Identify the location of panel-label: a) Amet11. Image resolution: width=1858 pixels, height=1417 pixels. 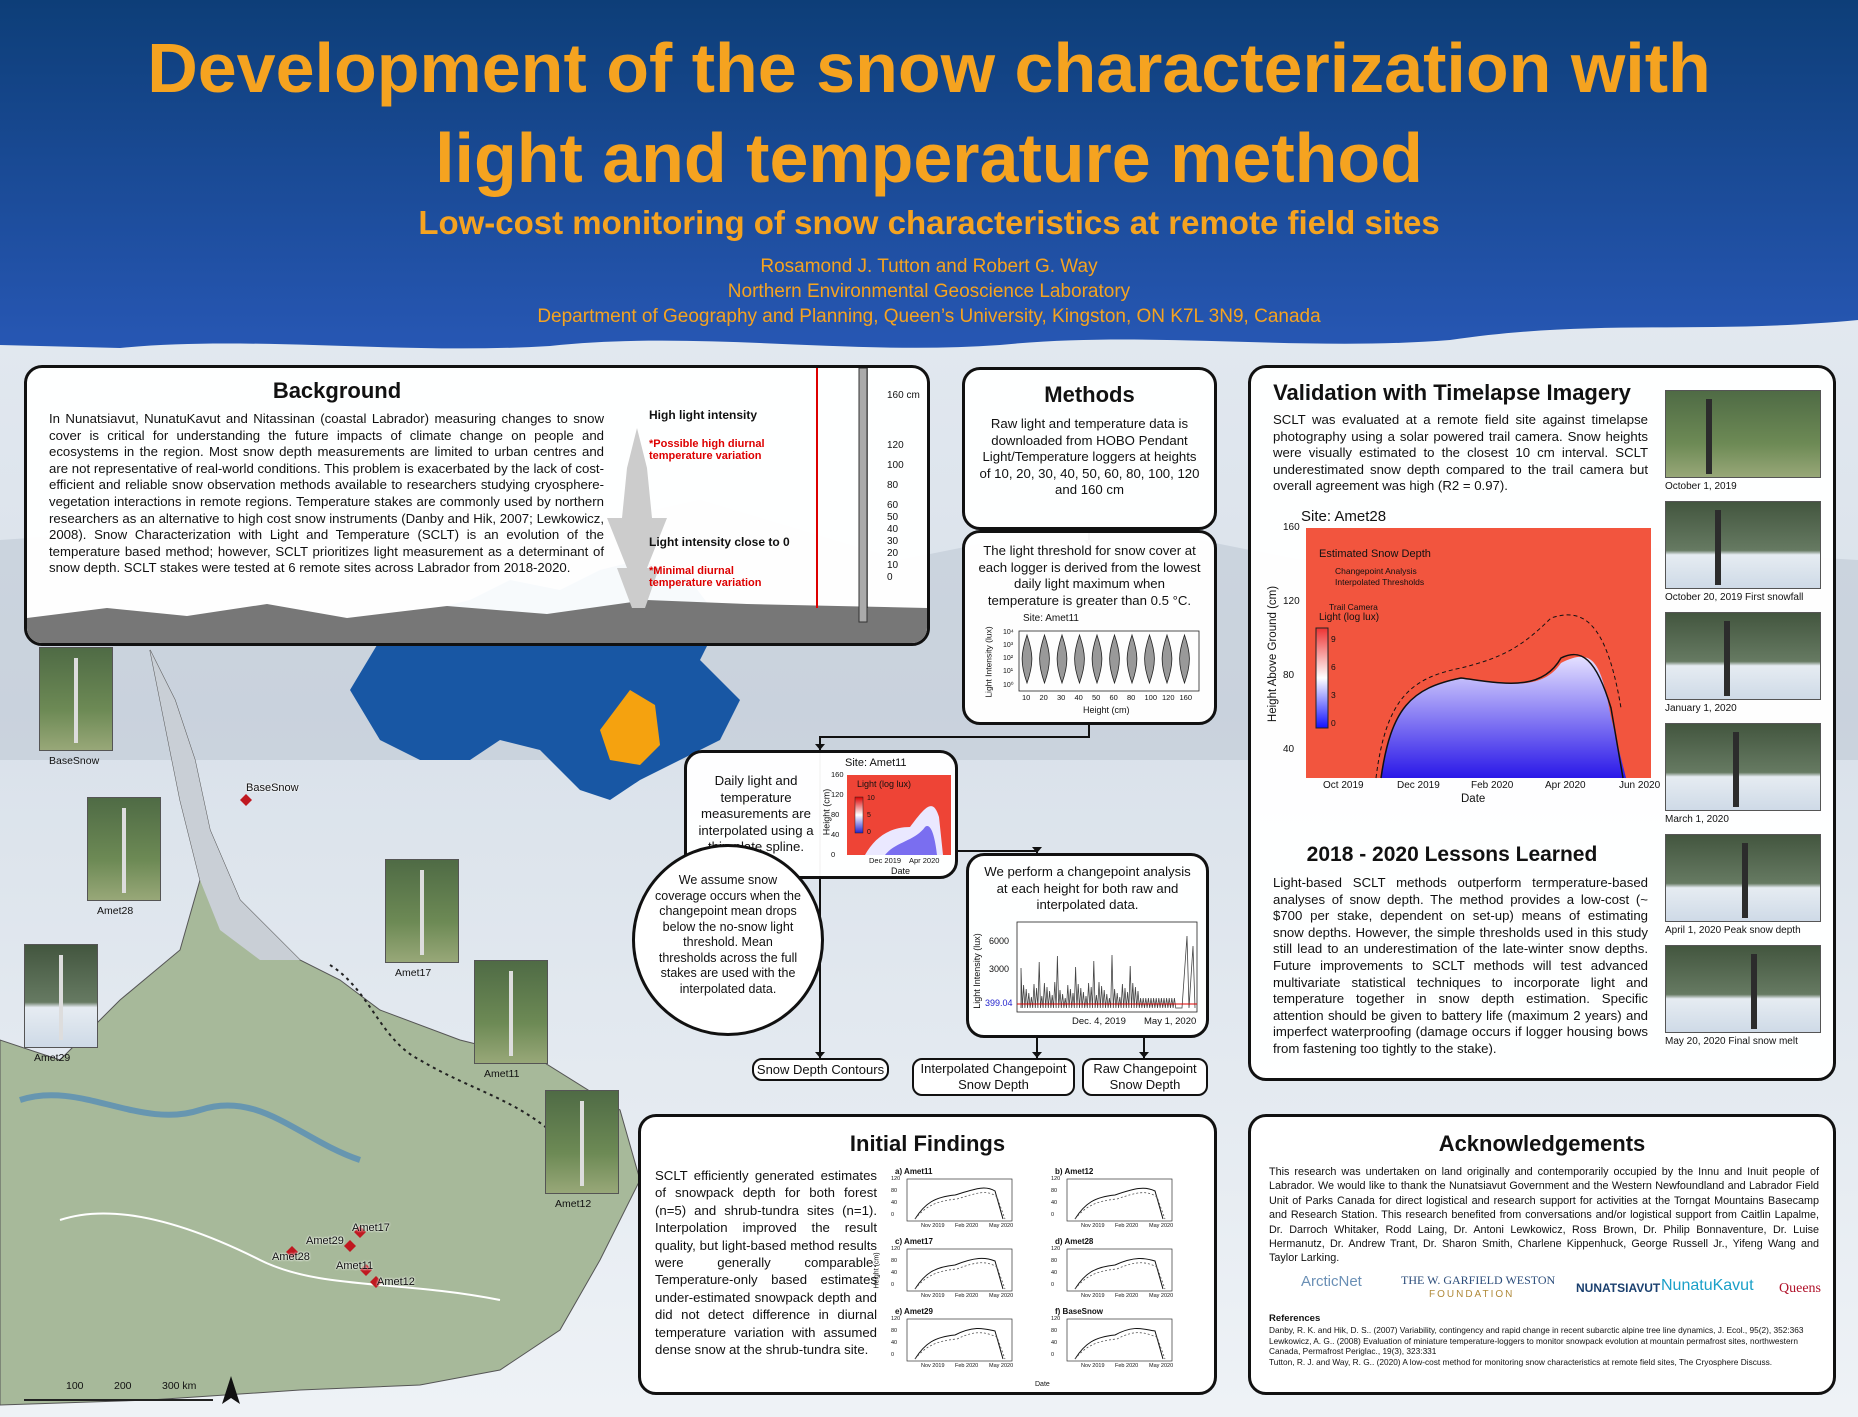
(914, 1171).